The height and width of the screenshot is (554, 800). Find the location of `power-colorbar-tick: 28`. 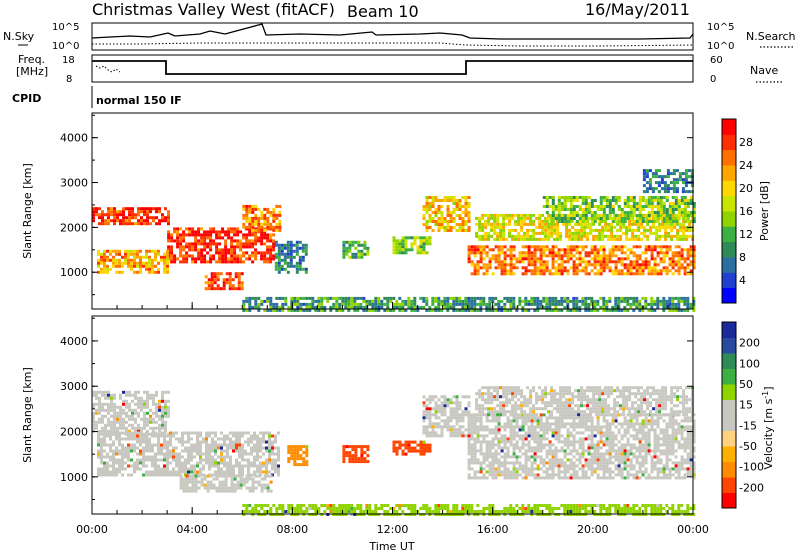

power-colorbar-tick: 28 is located at coordinates (746, 142).